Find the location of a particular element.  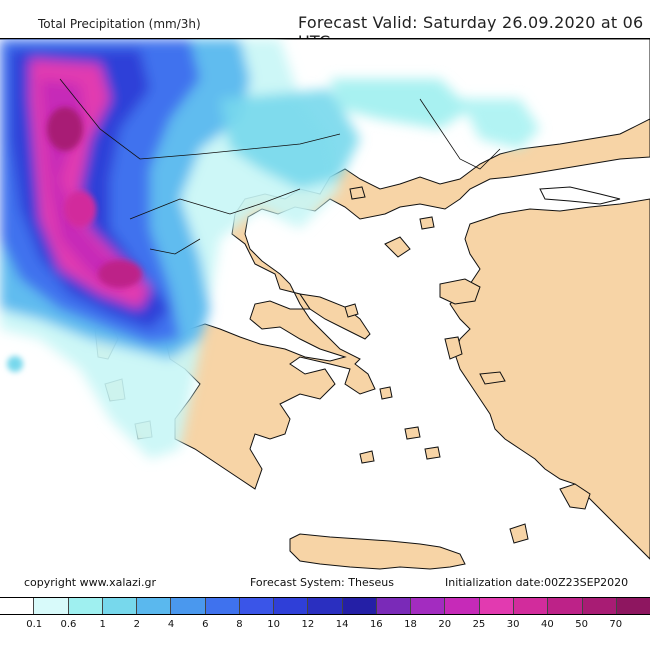

scale-label: 12 is located at coordinates (308, 624).